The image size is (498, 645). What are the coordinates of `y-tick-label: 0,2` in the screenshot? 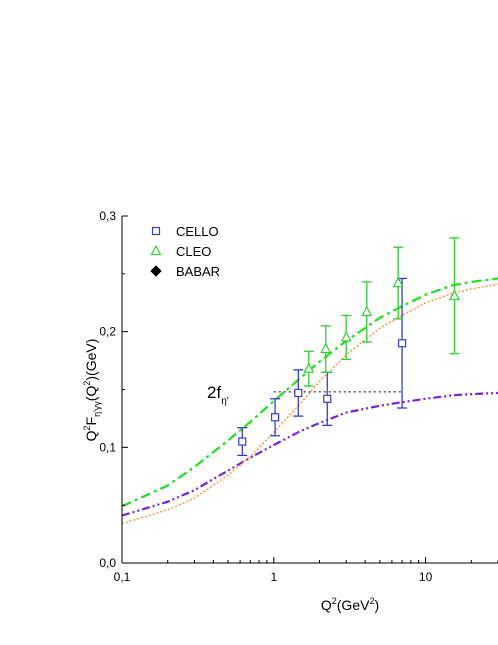 It's located at (107, 332).